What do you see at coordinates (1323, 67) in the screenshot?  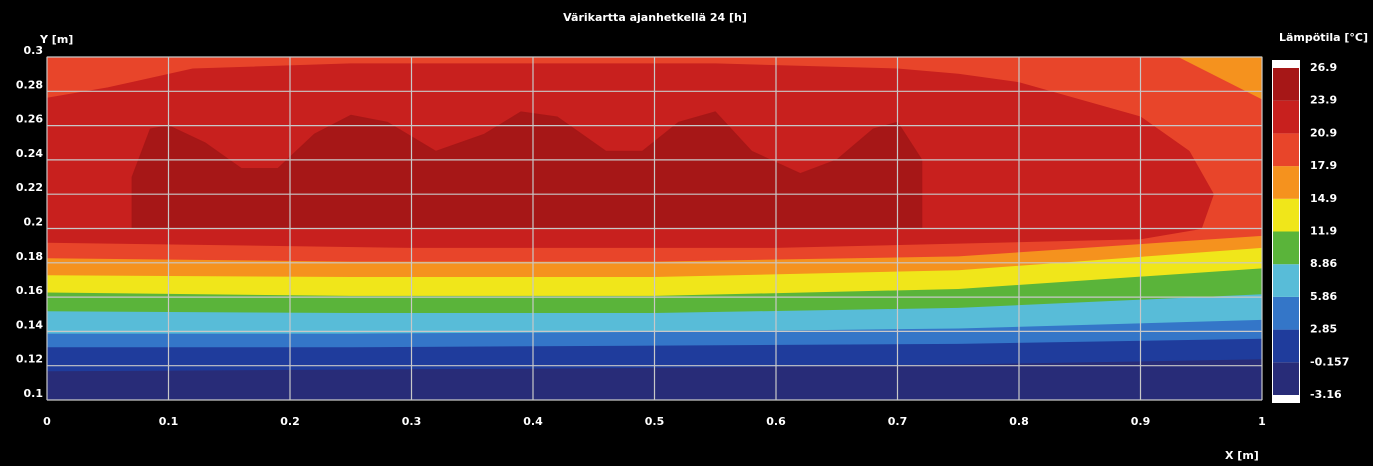 I see `colorbar-tick-label: 26.9` at bounding box center [1323, 67].